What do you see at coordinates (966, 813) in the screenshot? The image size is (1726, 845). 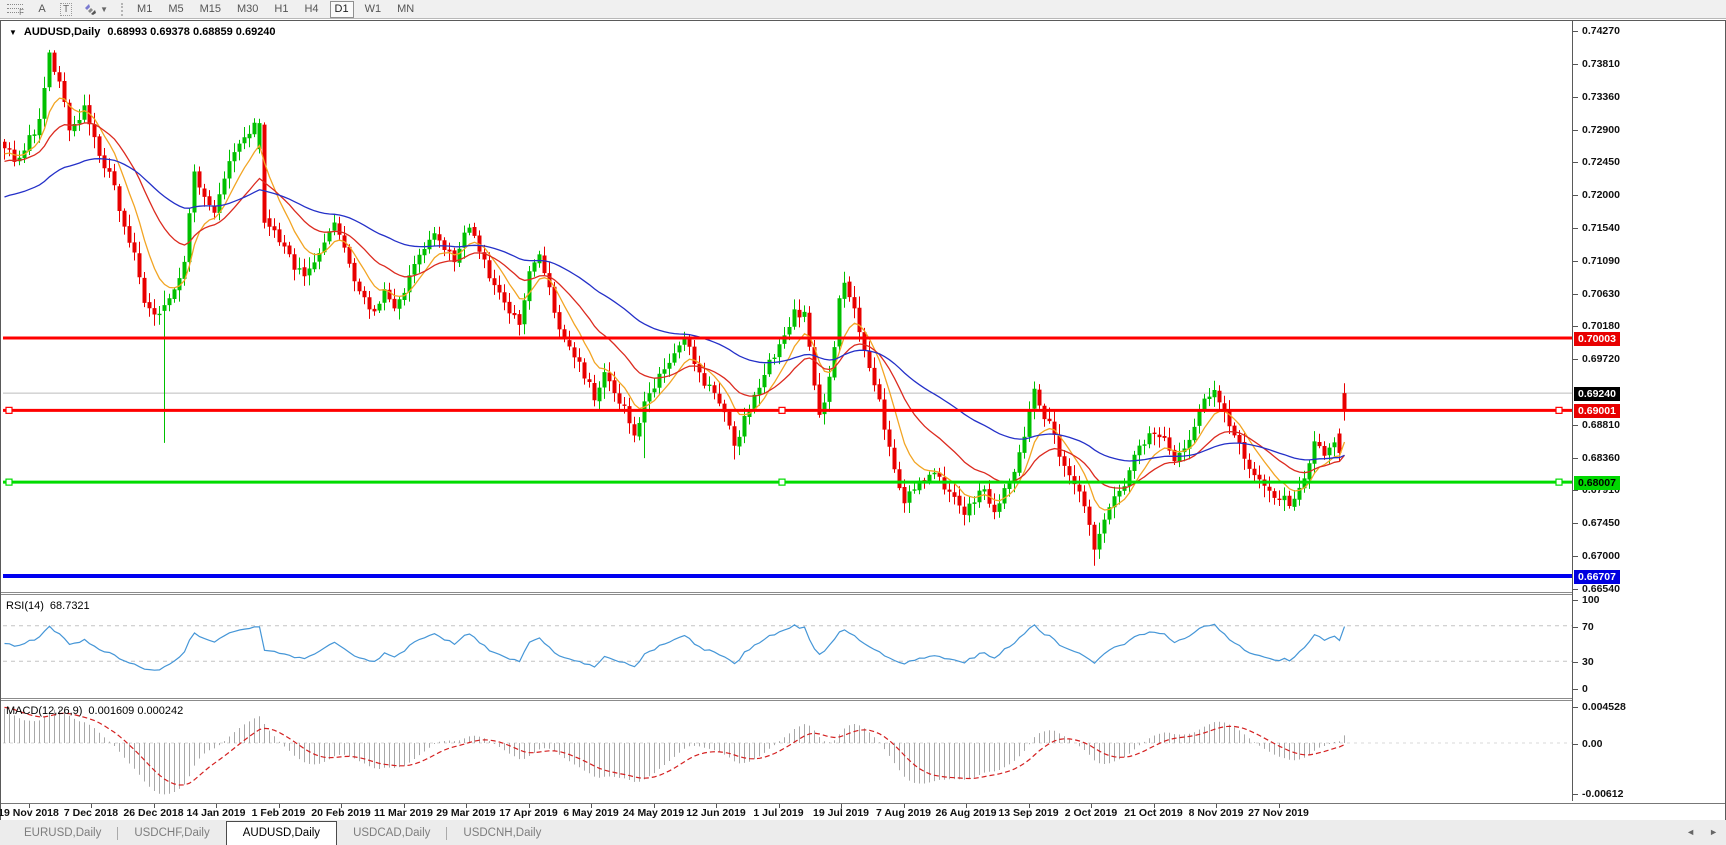 I see `date-label: 26 Aug 2019` at bounding box center [966, 813].